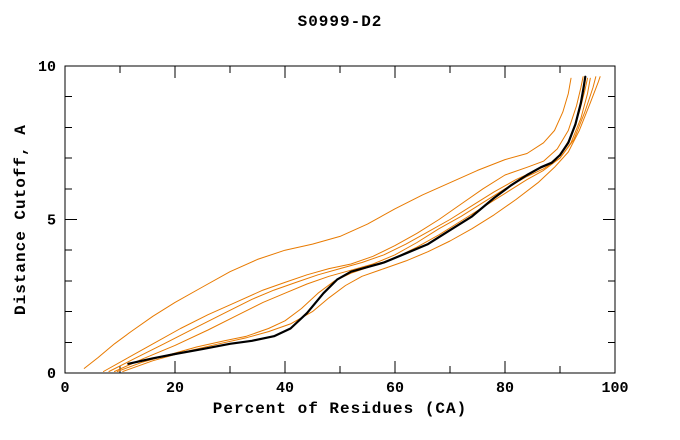 The width and height of the screenshot is (680, 440). I want to click on x-tick-label: 80, so click(505, 388).